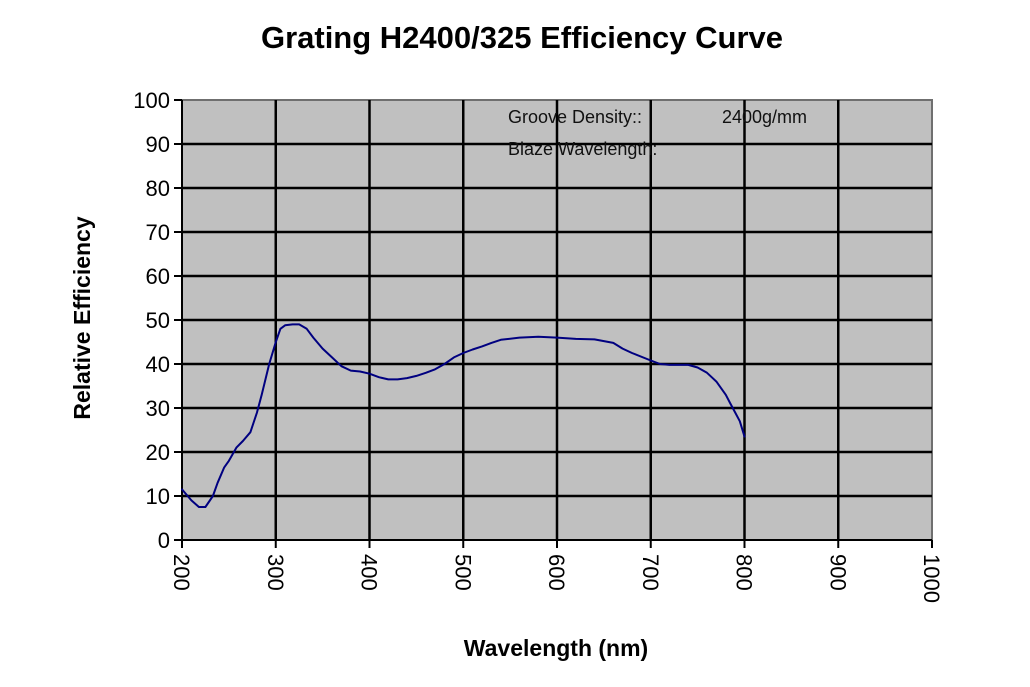  What do you see at coordinates (764, 117) in the screenshot?
I see `annotation-groove-density-value: 2400g/mm` at bounding box center [764, 117].